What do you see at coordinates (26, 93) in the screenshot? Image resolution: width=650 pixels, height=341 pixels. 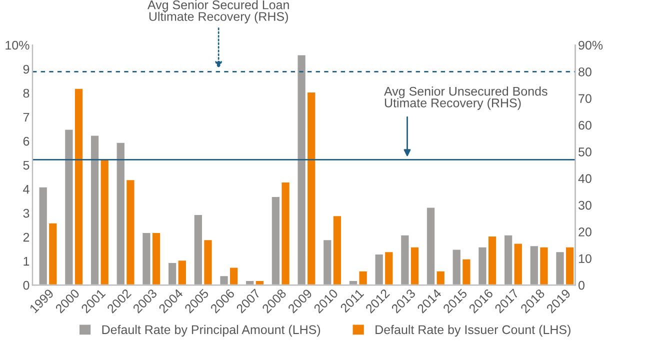 I see `y-tick-label: 8` at bounding box center [26, 93].